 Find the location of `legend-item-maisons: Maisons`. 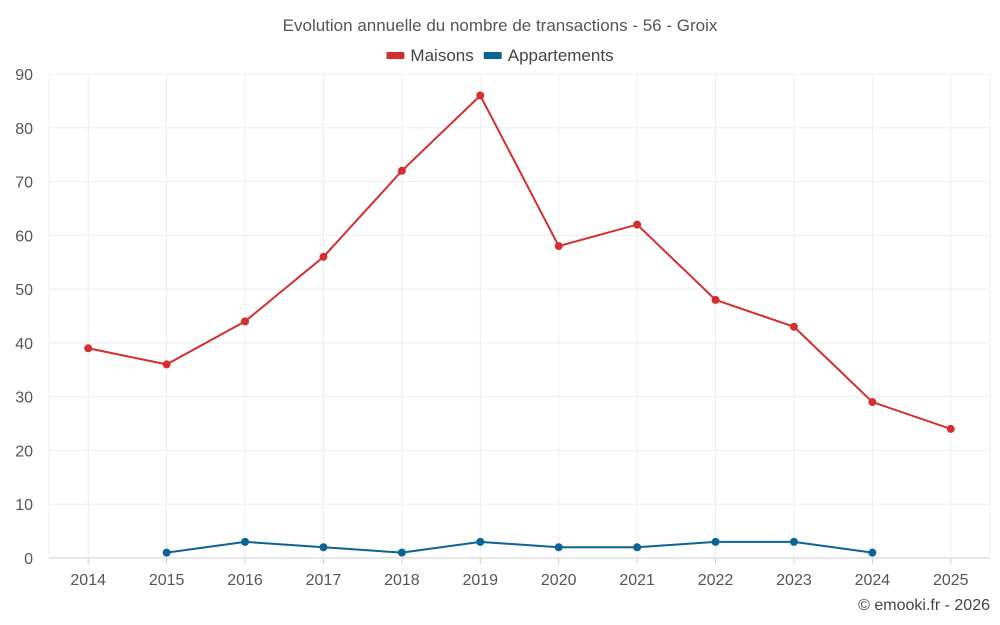

legend-item-maisons: Maisons is located at coordinates (430, 55).